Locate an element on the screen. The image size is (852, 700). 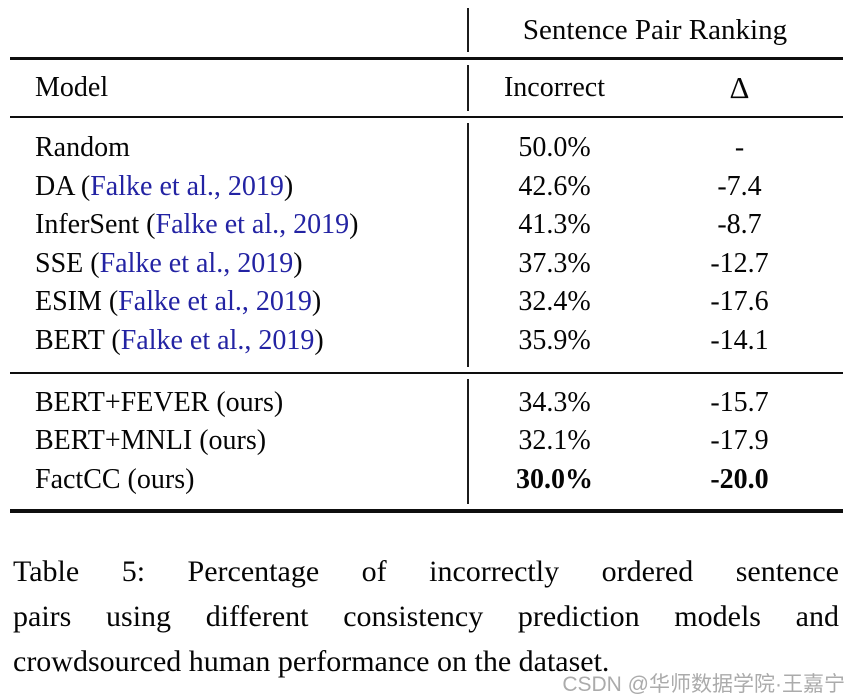
column-header-row: Model Incorrect Δ is located at coordinates (426, 88).